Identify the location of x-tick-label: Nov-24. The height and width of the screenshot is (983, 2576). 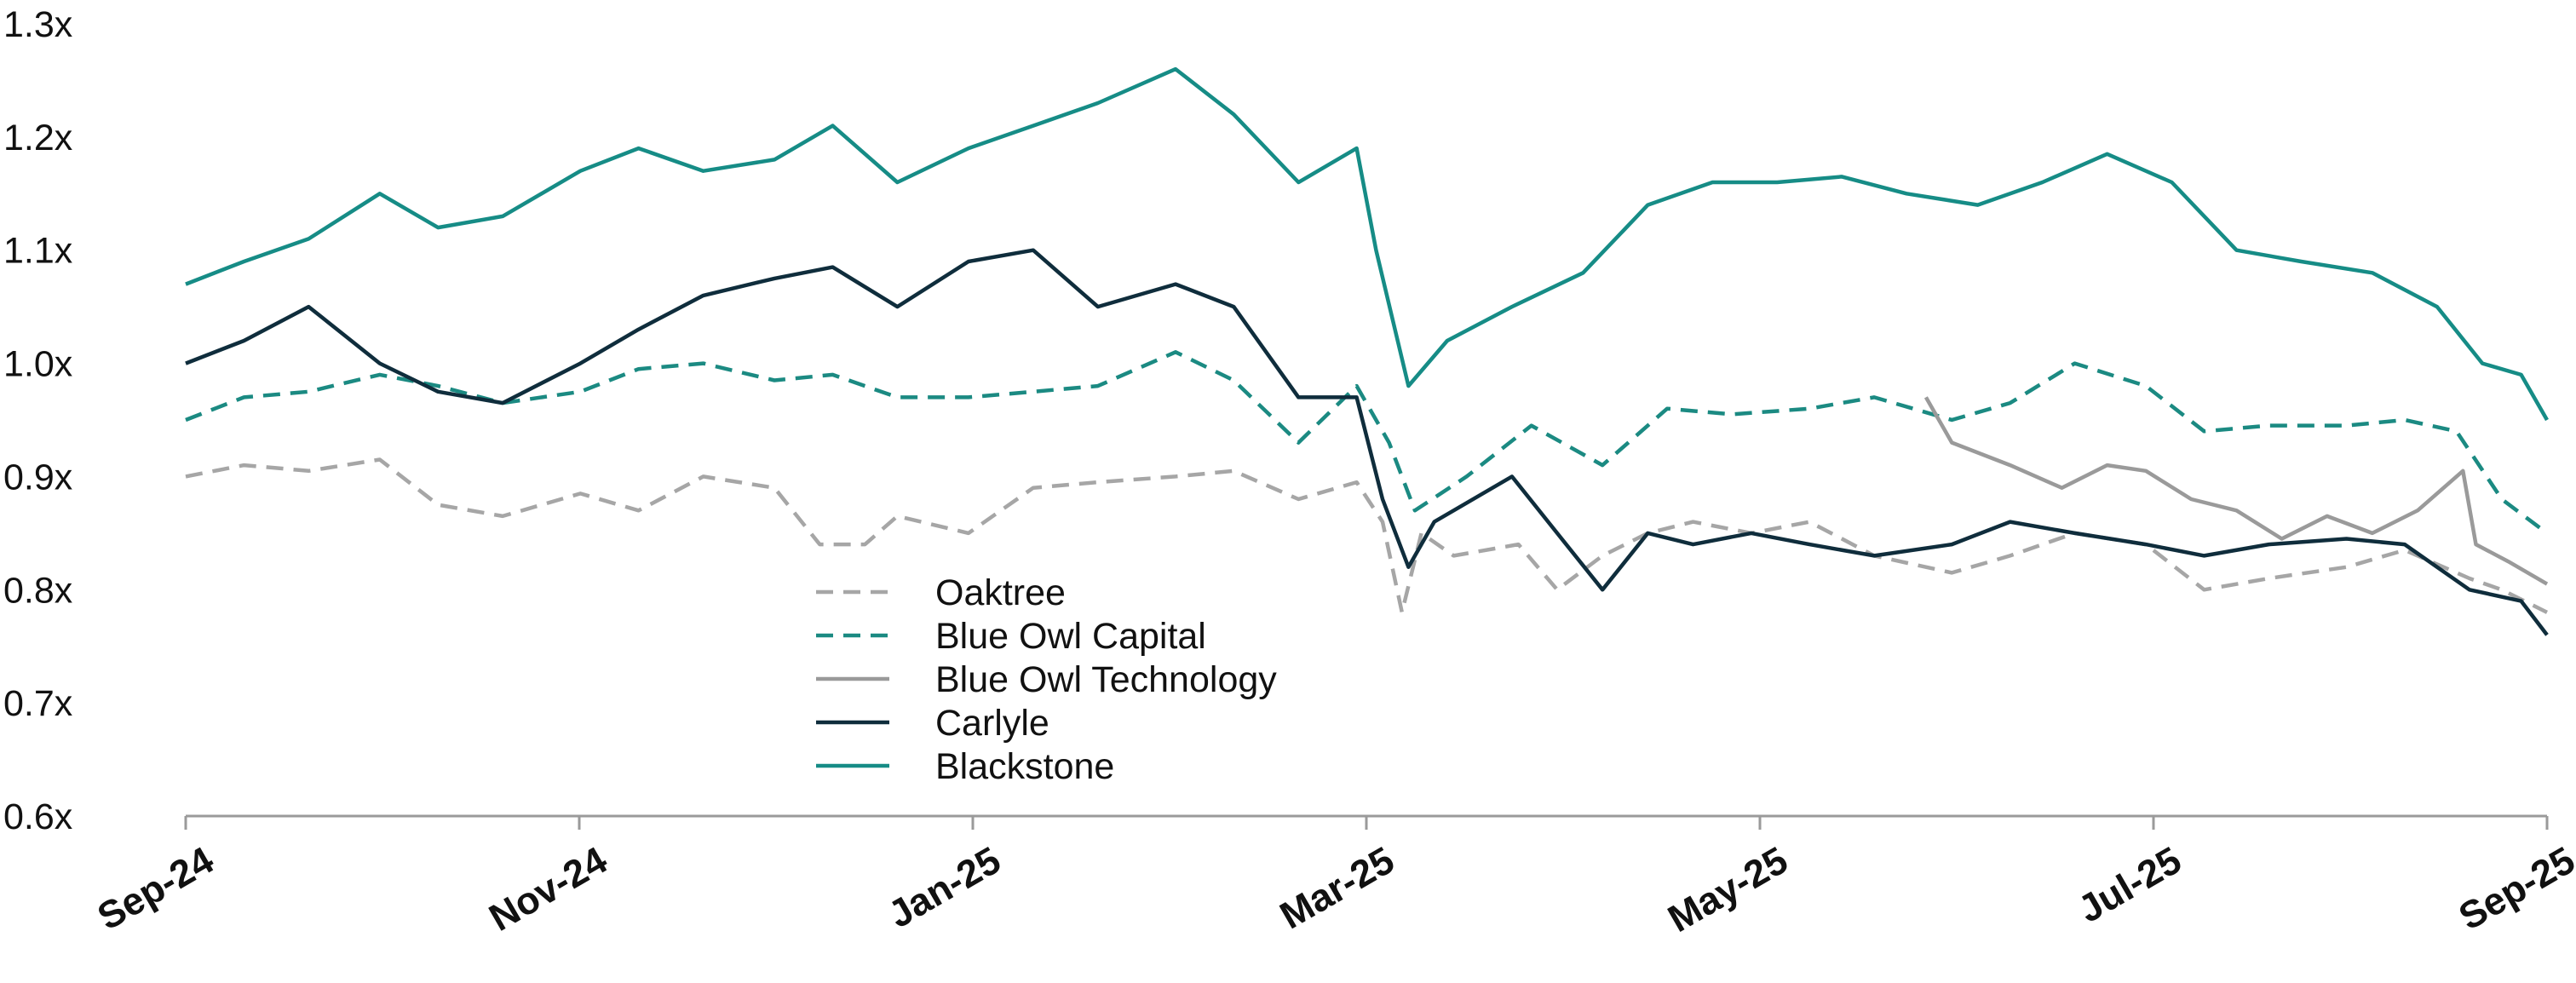
(548, 889).